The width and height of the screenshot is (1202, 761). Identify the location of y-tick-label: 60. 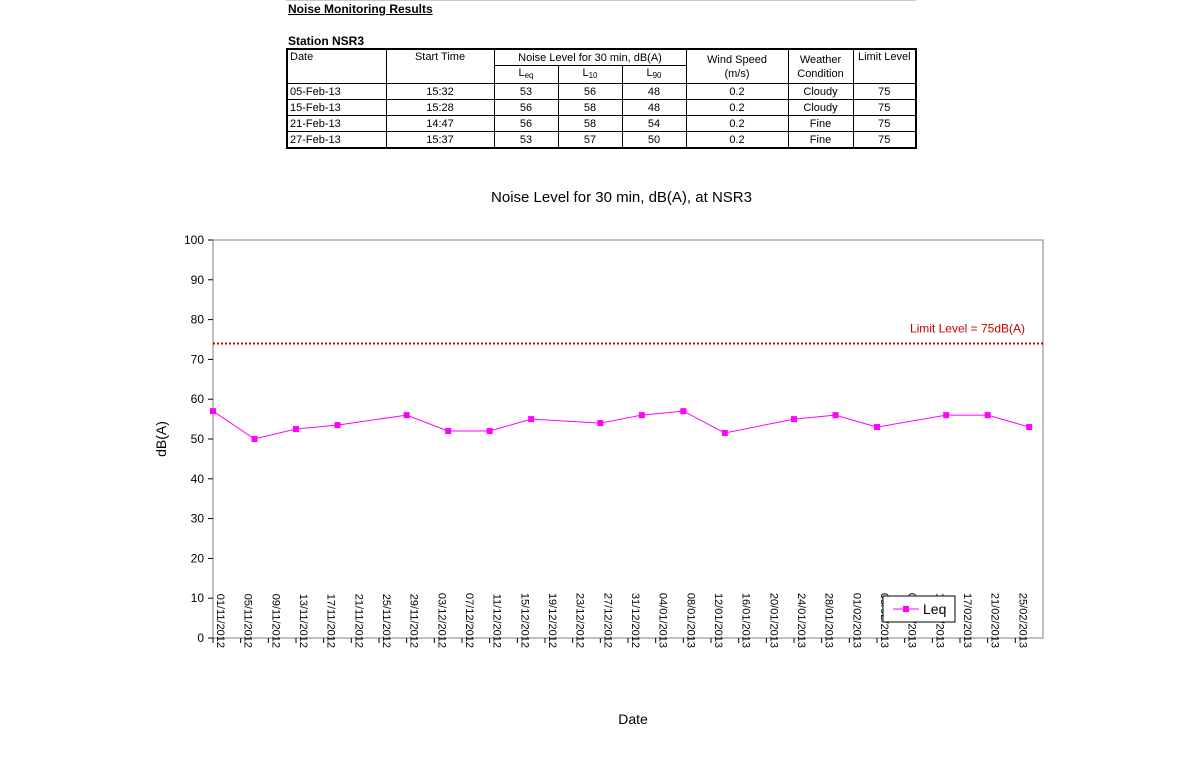
(198, 399).